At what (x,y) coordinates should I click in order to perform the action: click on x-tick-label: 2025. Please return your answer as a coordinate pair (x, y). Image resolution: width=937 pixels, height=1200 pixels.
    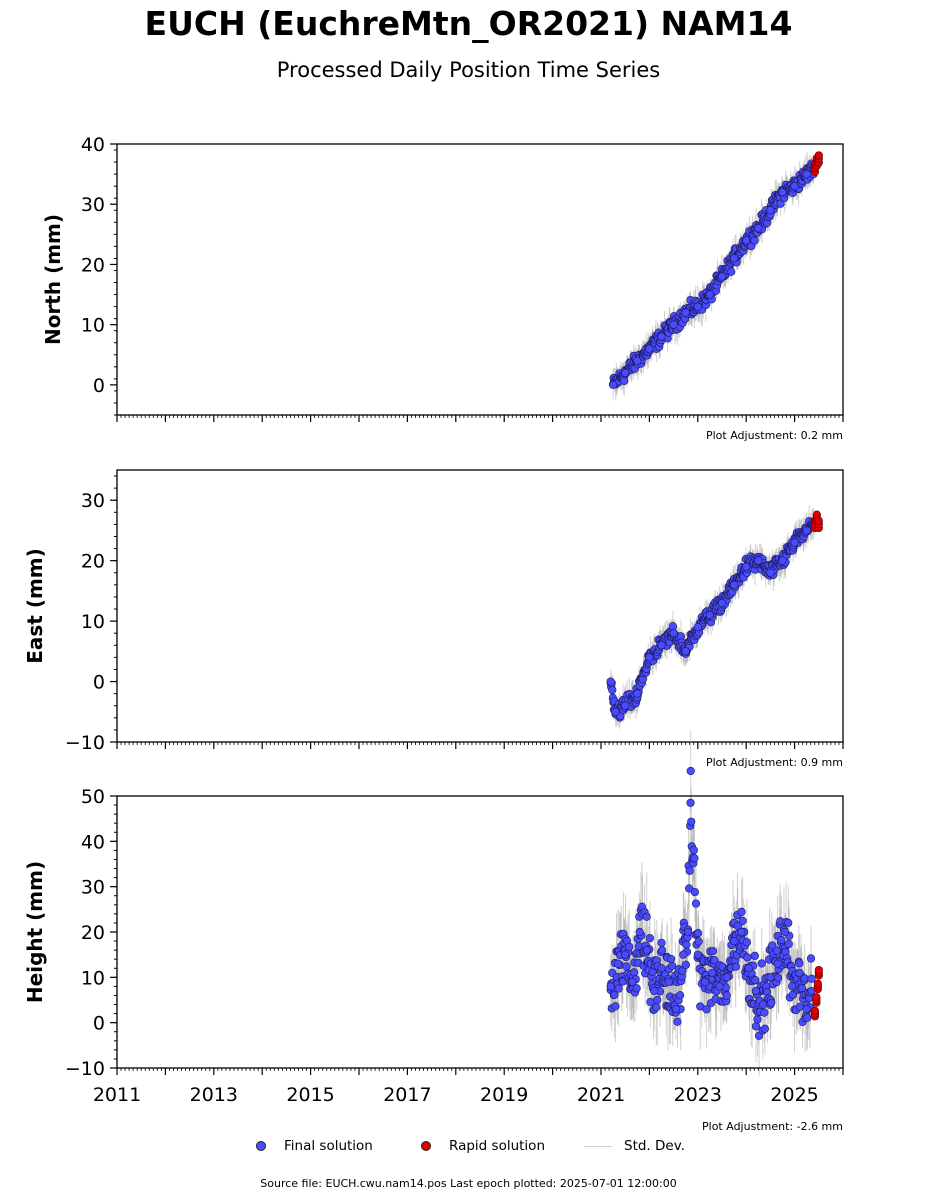
    Looking at the image, I should click on (794, 1095).